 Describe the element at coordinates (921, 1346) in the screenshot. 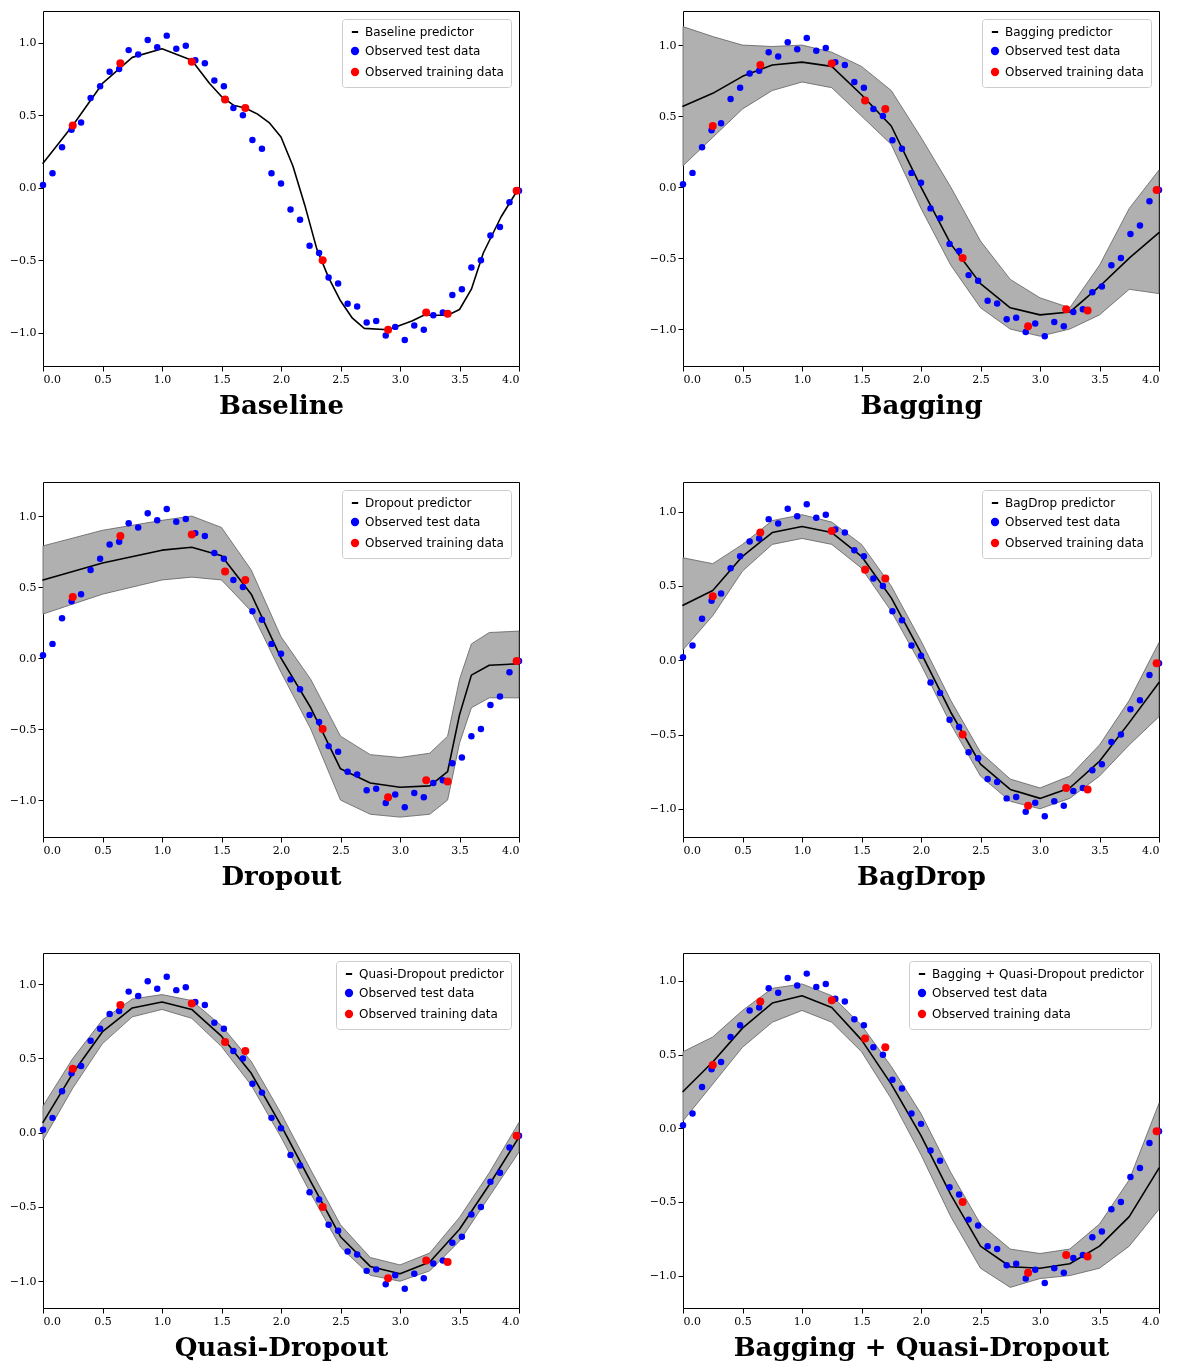

I see `x-axis-title: Bagging + Quasi-Dropout` at that location.